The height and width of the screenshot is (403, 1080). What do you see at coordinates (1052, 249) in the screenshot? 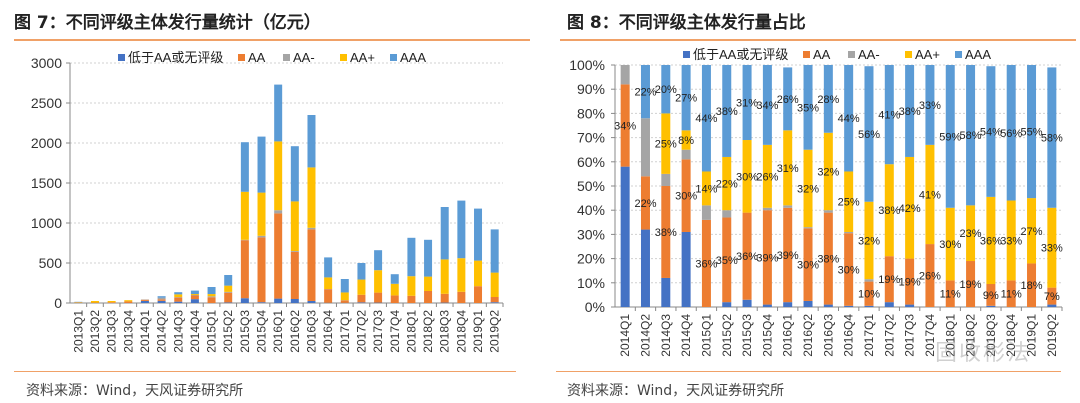
I see `data-label: 33%` at bounding box center [1052, 249].